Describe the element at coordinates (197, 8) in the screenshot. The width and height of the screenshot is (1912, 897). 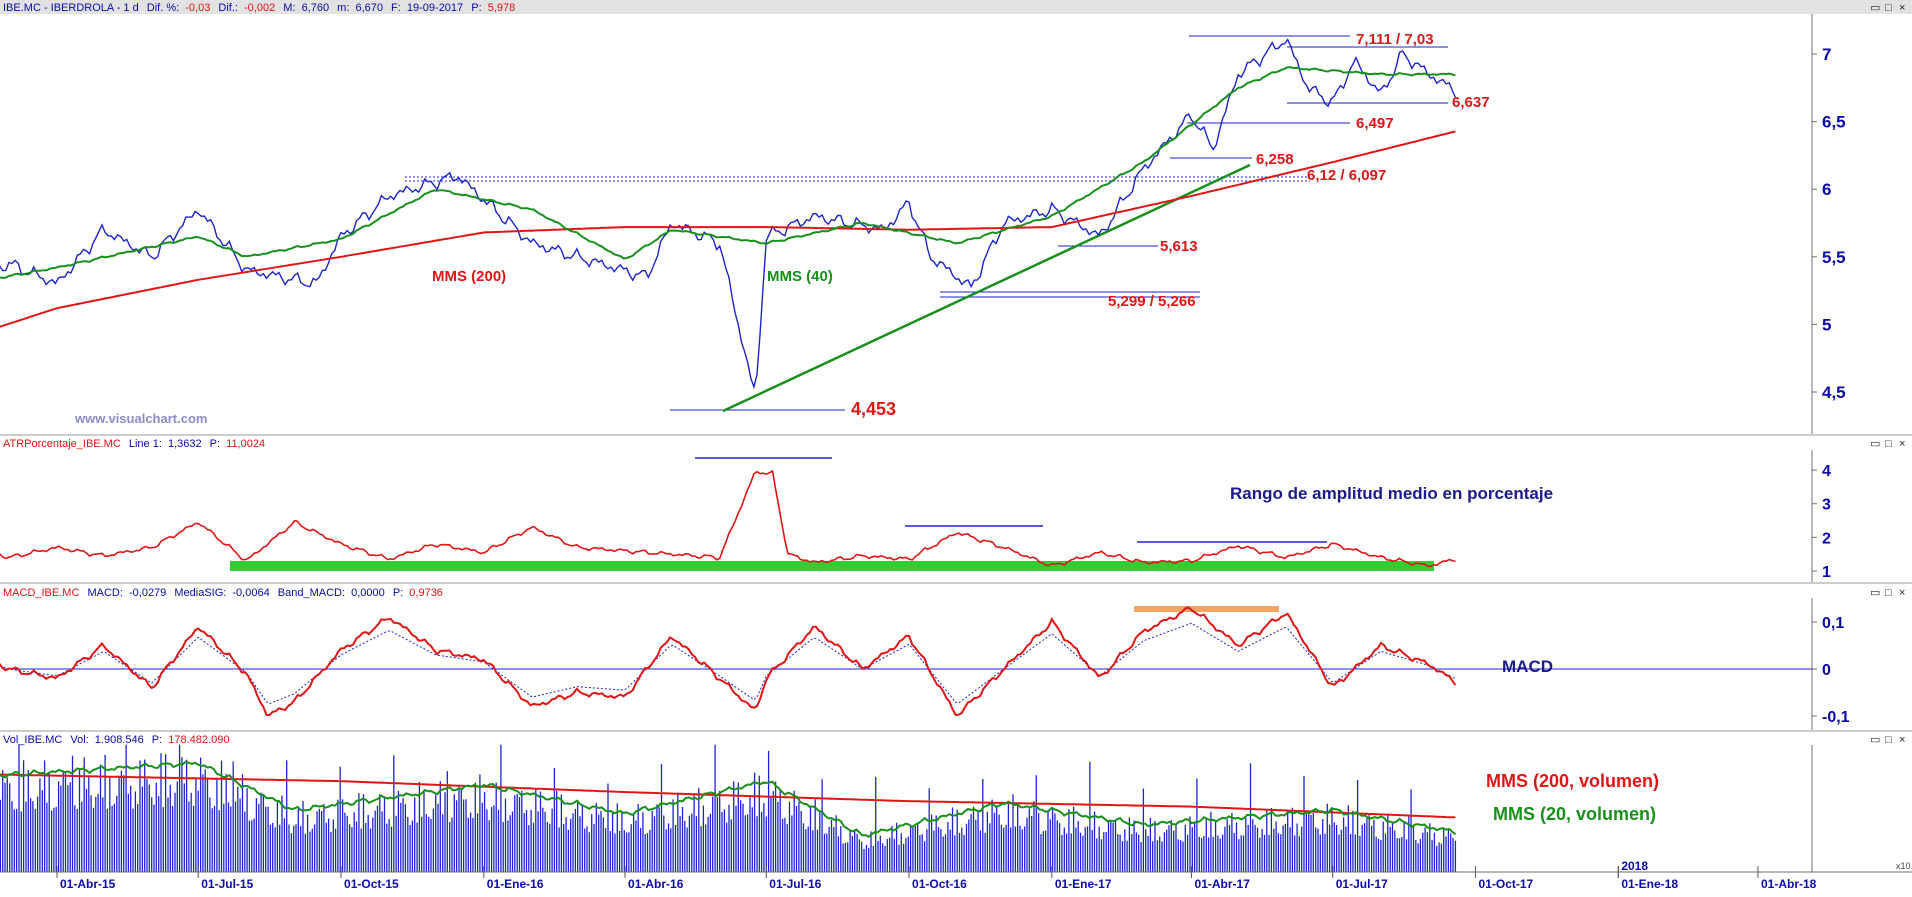
I see `price-header-difpct: -0,03` at that location.